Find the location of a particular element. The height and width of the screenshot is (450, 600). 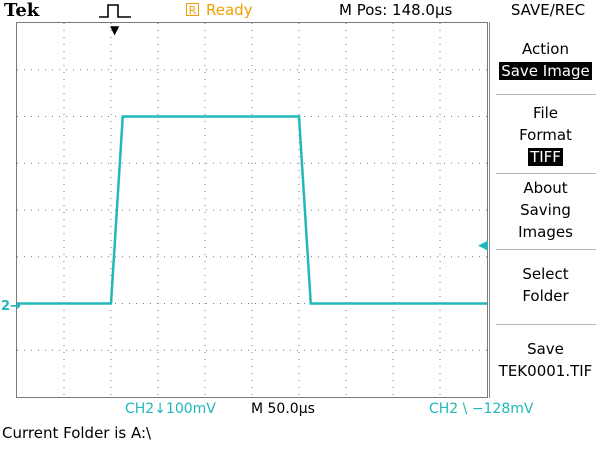

channel-2-scale: CH2↓100mV is located at coordinates (170, 409).